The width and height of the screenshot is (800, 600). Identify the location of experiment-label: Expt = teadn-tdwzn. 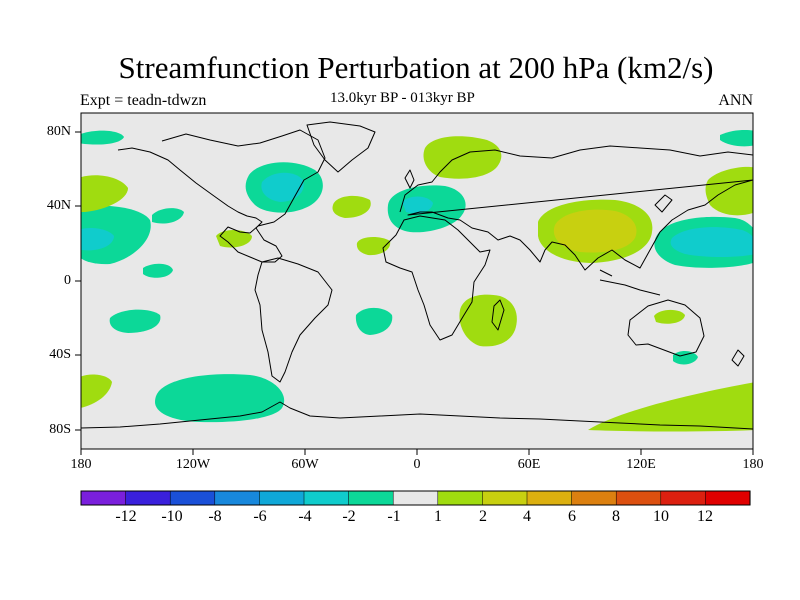
(143, 100).